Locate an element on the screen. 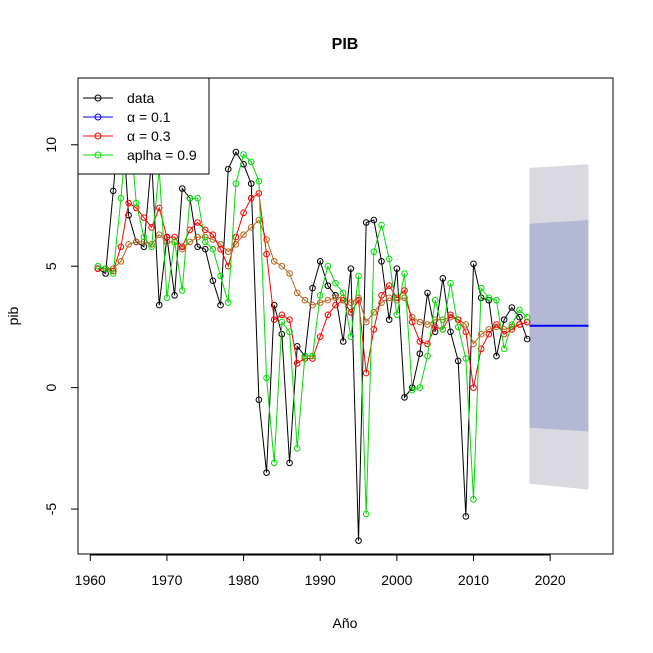 This screenshot has width=653, height=653. legend-marker is located at coordinates (98, 117).